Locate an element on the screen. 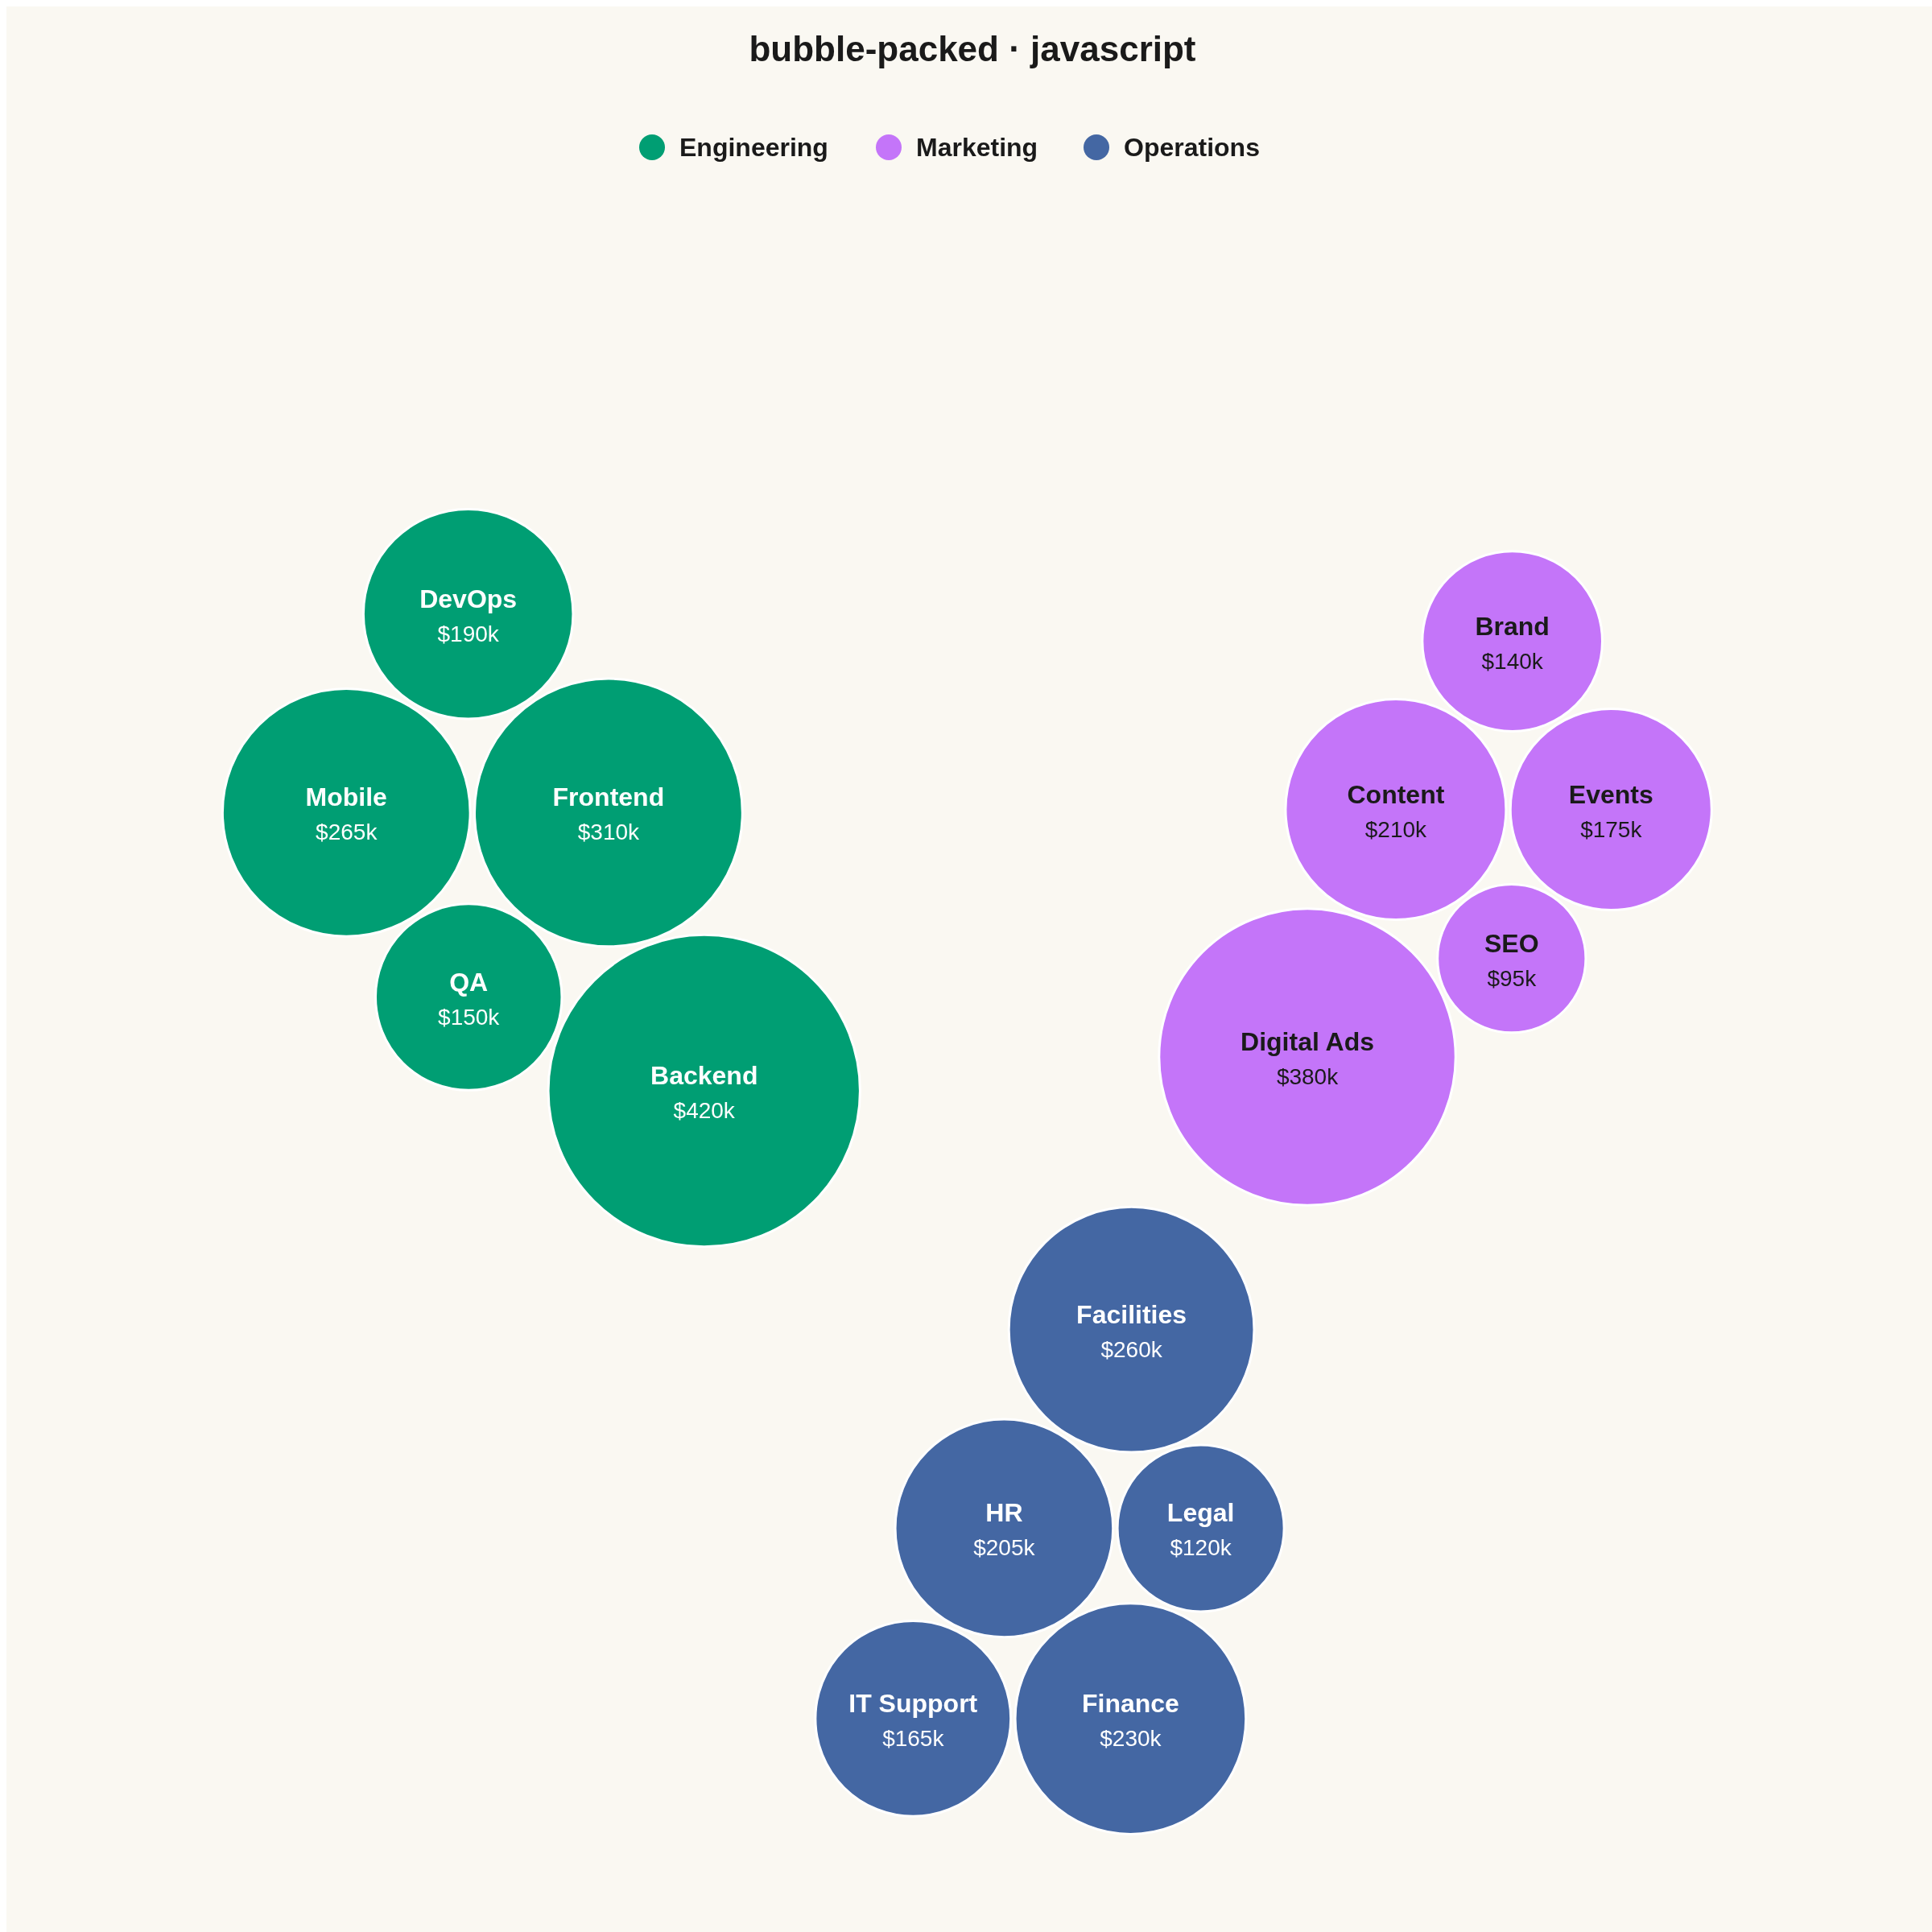 The image size is (1932, 1932). category-label: HR is located at coordinates (1004, 1513).